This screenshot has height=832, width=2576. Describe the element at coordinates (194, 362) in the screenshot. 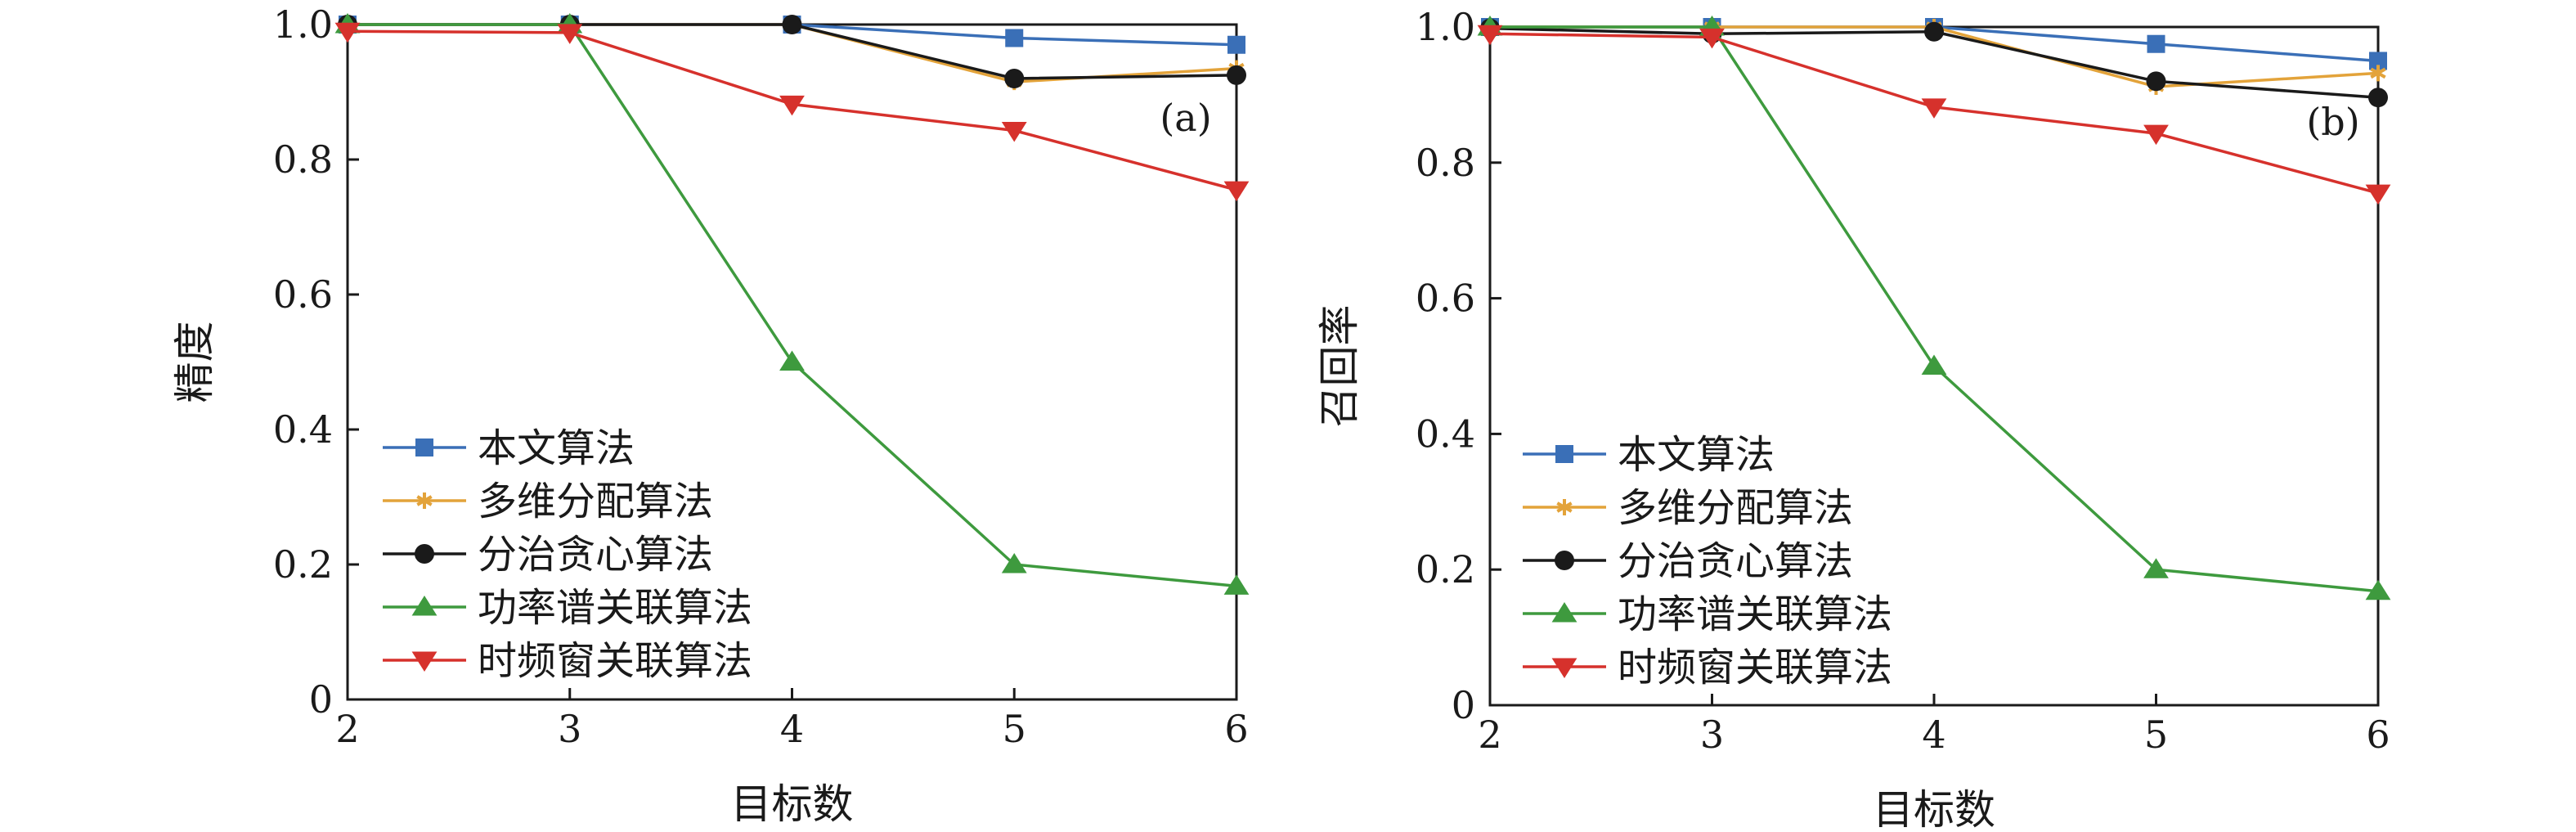

I see `y-axis-title: 精度` at that location.